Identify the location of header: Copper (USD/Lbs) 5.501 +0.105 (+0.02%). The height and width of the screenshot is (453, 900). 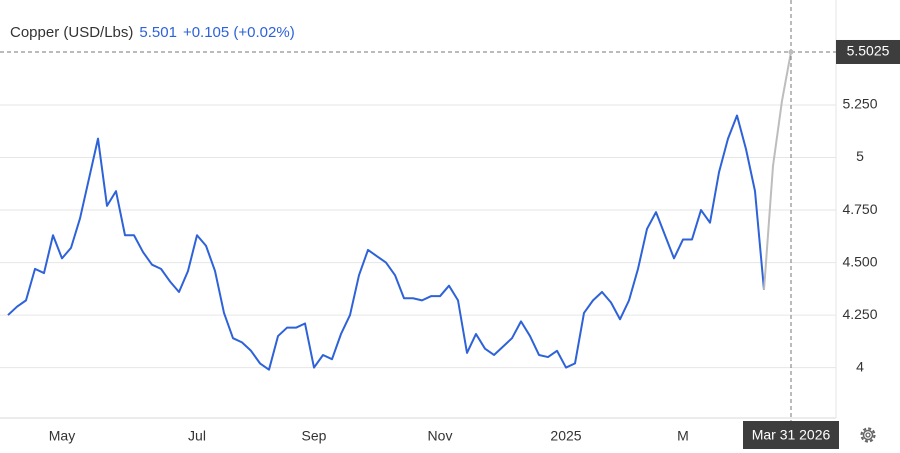
(152, 32).